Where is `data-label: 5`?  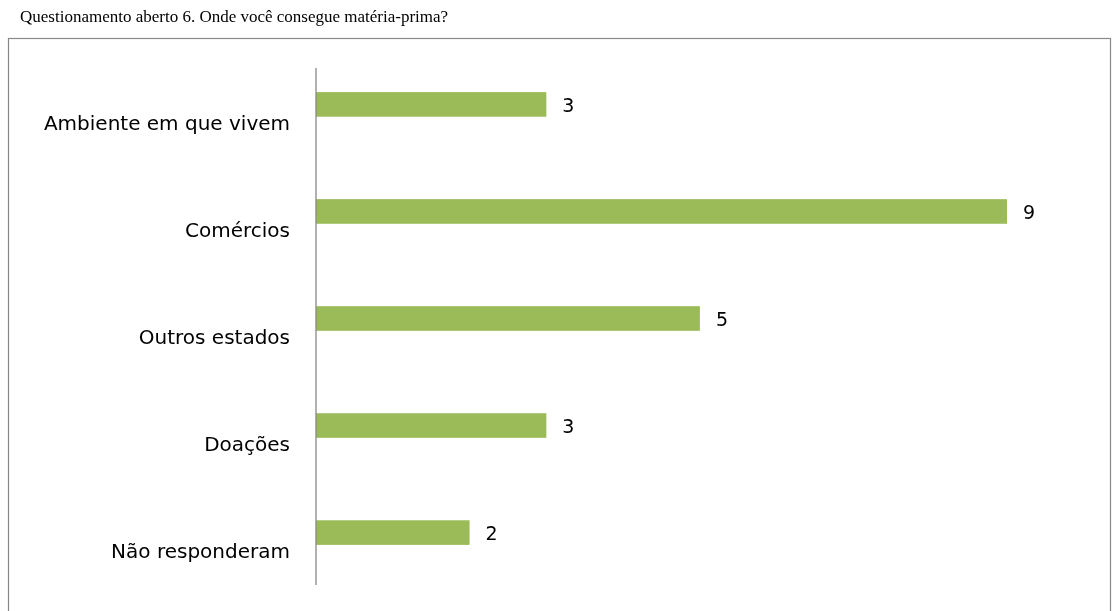 data-label: 5 is located at coordinates (721, 319).